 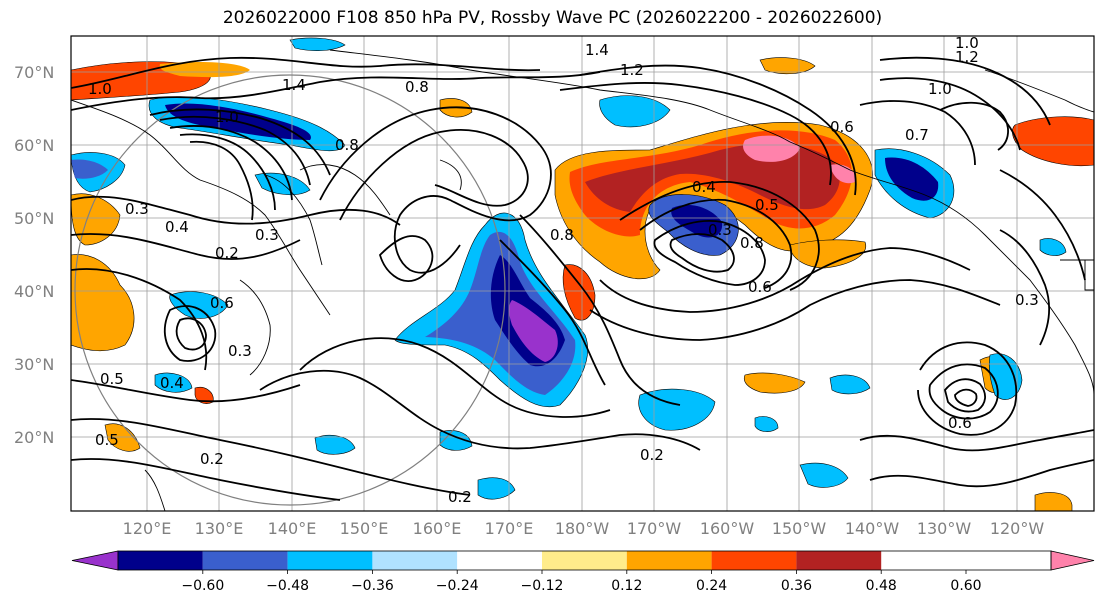 I want to click on shade-navy-alaska, so click(x=912, y=179).